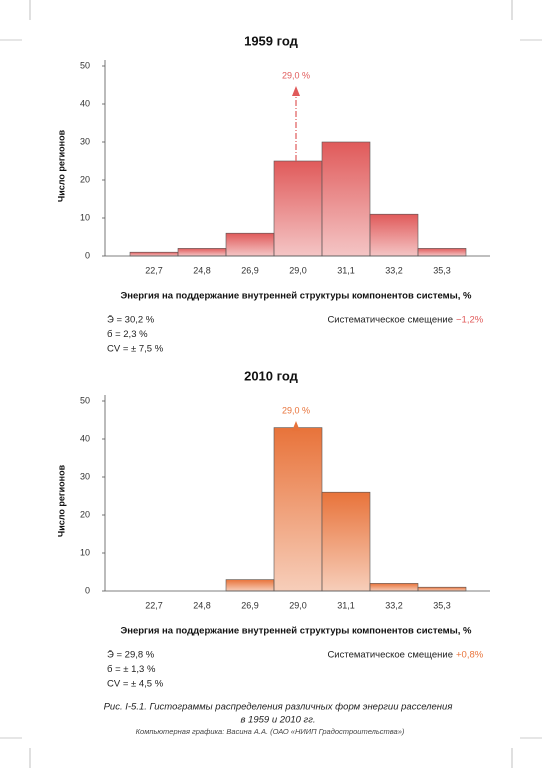  What do you see at coordinates (470, 655) in the screenshot?
I see `shift-value: +0,8%` at bounding box center [470, 655].